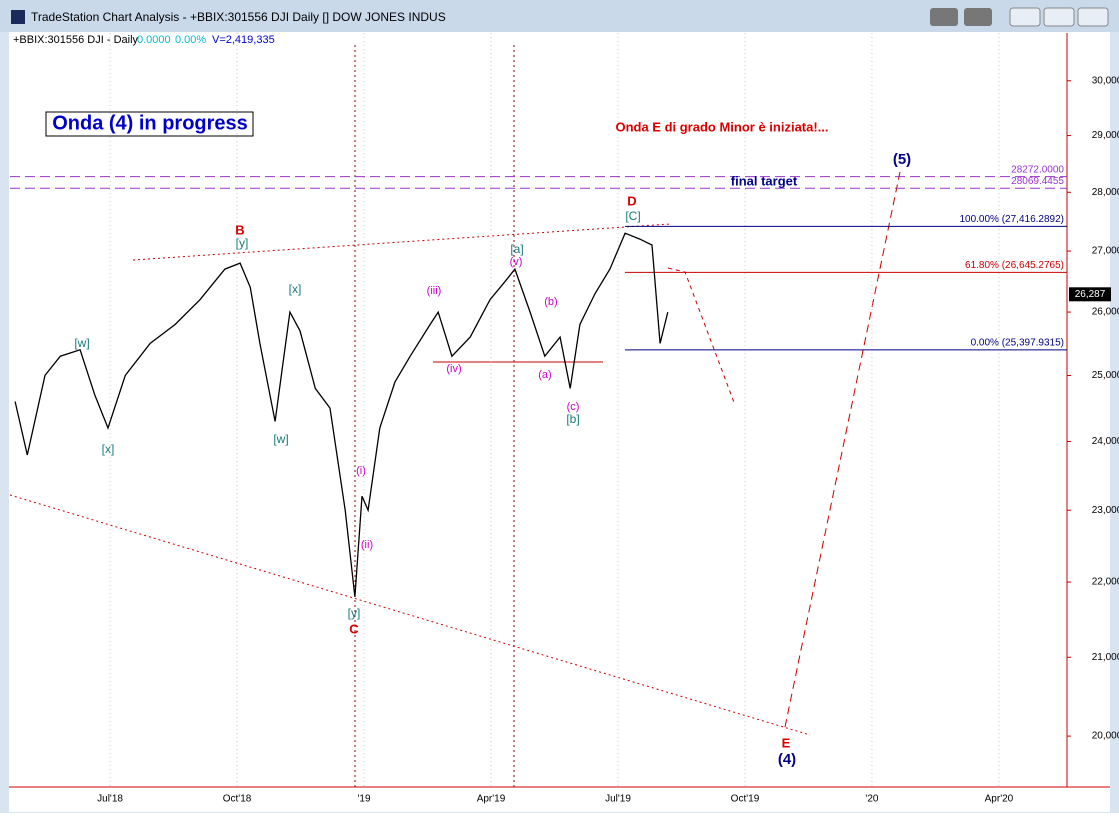 Image resolution: width=1119 pixels, height=818 pixels. What do you see at coordinates (1037, 169) in the screenshot?
I see `level-label: 28272.0000` at bounding box center [1037, 169].